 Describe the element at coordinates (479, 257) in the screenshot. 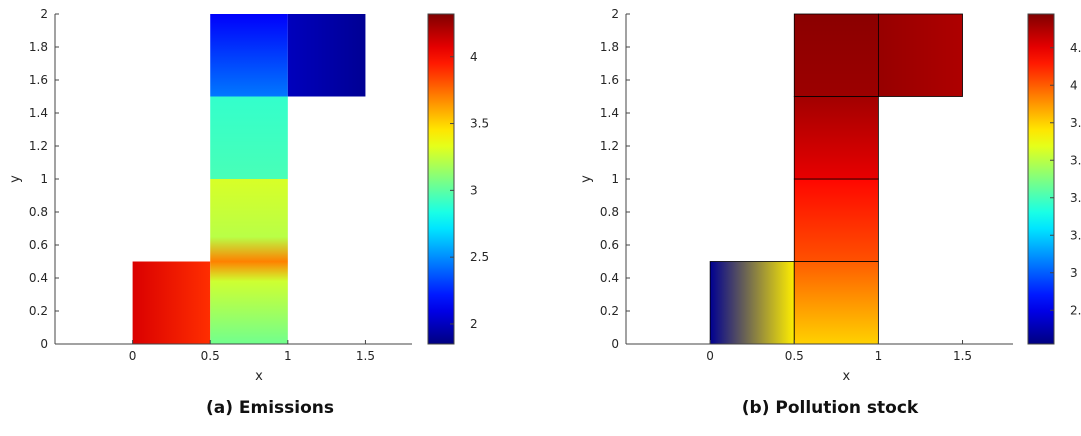

I see `colorbar-tick-label: 2.5` at that location.